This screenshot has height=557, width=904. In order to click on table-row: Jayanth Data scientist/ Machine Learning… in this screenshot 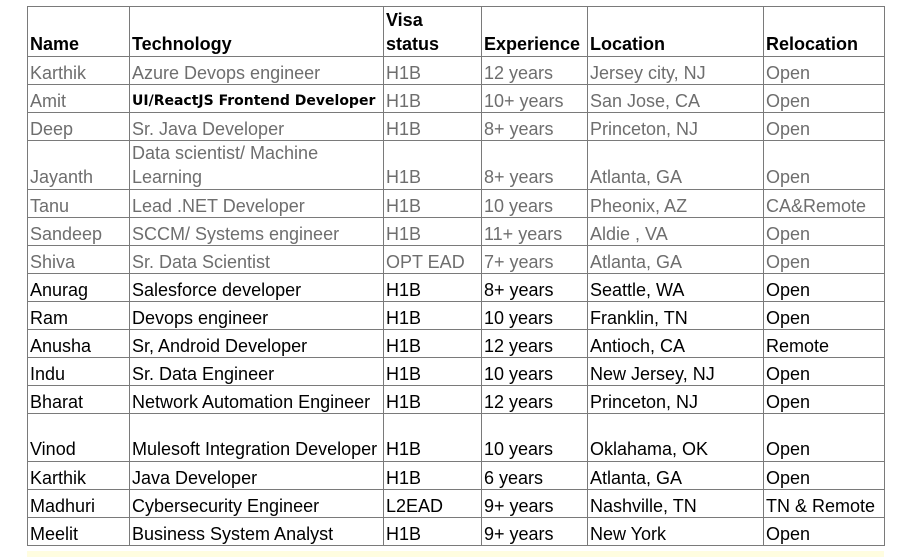, I will do `click(456, 165)`.